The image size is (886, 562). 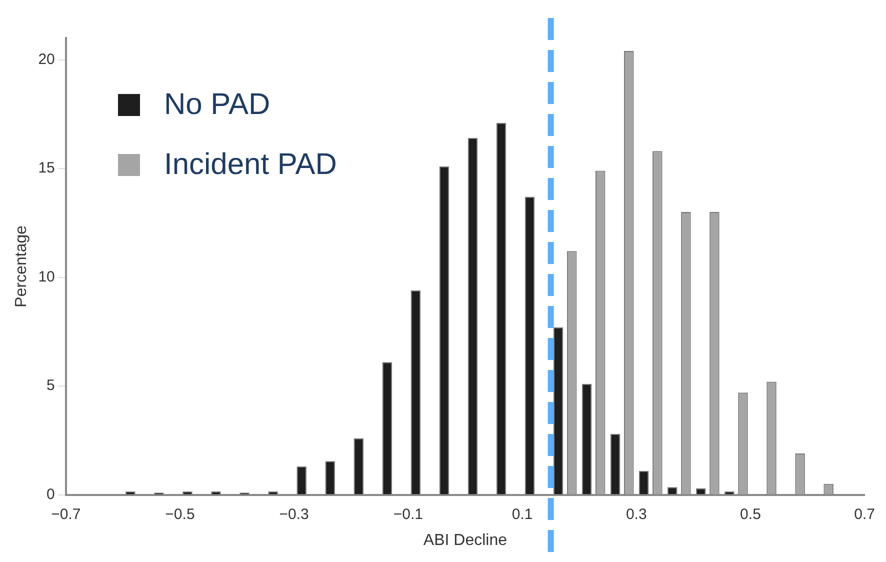 I want to click on legend-label: Incident PAD, so click(x=250, y=165).